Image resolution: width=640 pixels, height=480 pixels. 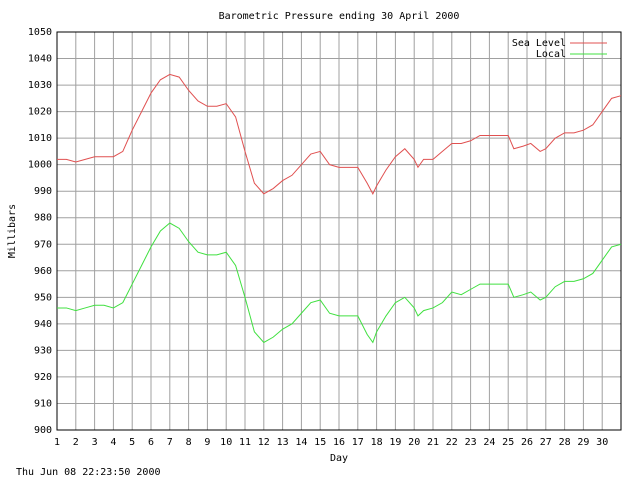 I want to click on legend-label: Local, so click(x=551, y=54).